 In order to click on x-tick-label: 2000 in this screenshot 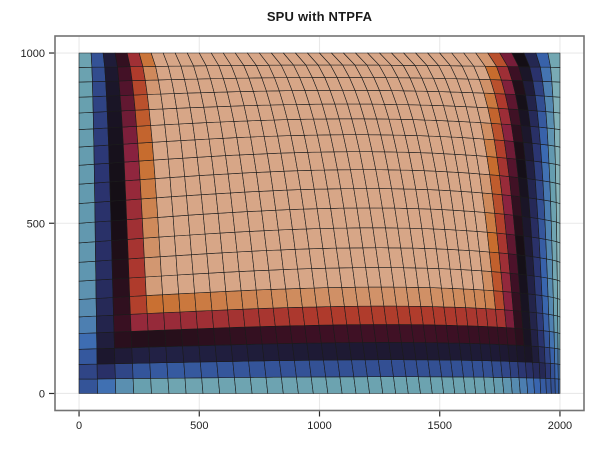, I will do `click(560, 426)`.